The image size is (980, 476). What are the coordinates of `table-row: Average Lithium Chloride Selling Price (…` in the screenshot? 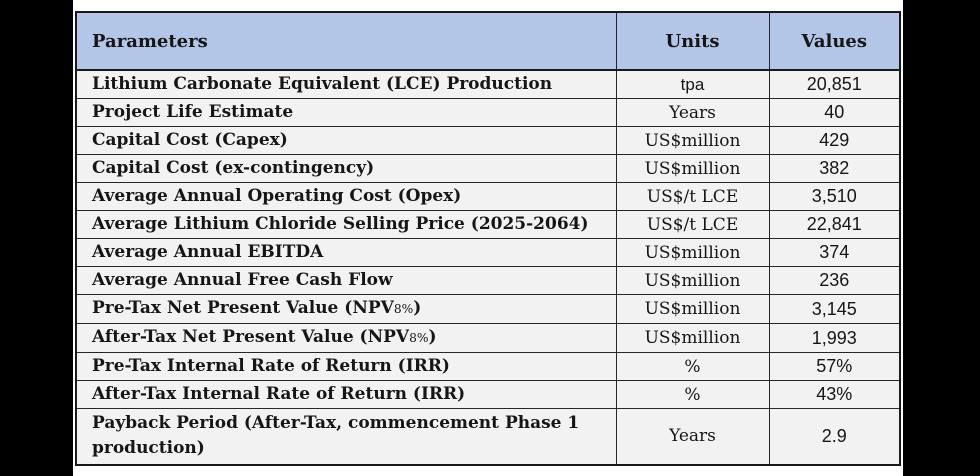 It's located at (488, 224).